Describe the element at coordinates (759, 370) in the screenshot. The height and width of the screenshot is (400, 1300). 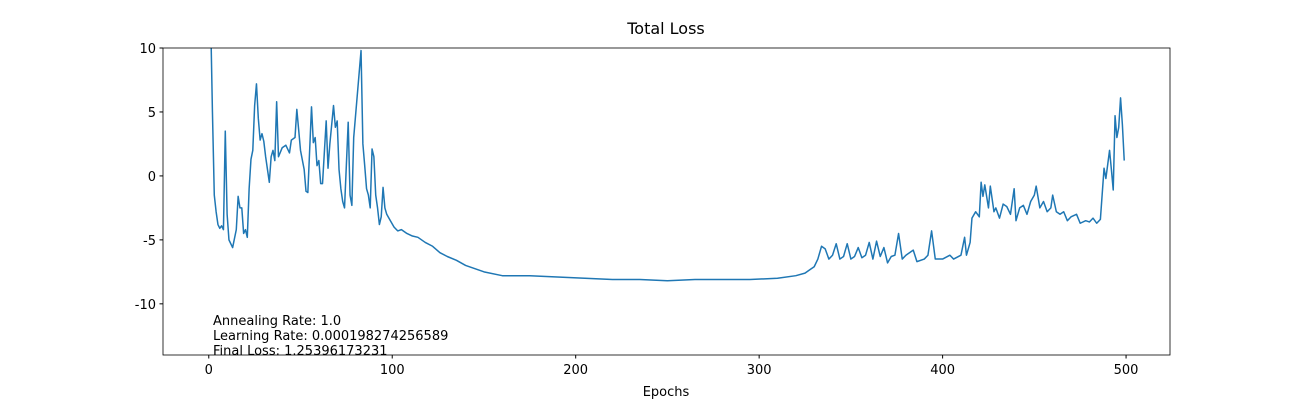
I see `x-tick-label: 300` at that location.